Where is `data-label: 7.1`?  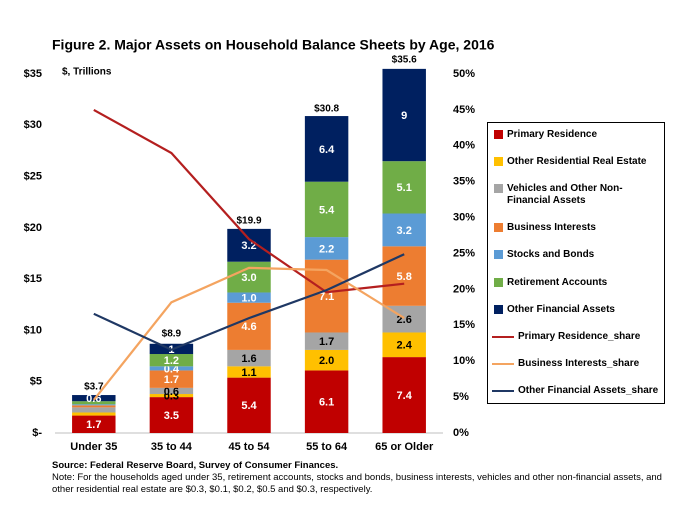 data-label: 7.1 is located at coordinates (326, 297).